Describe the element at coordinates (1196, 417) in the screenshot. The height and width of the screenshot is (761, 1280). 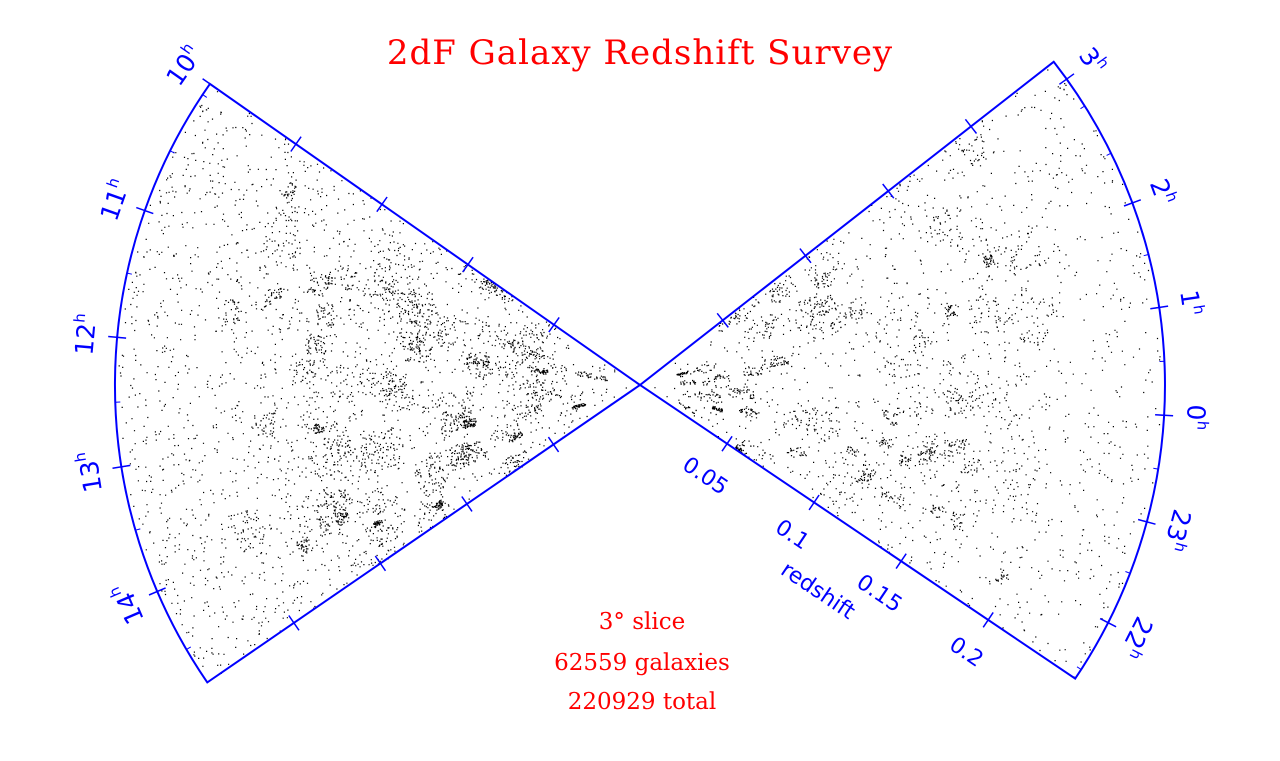
I see `ra-hour-label-south-3: 0h` at that location.